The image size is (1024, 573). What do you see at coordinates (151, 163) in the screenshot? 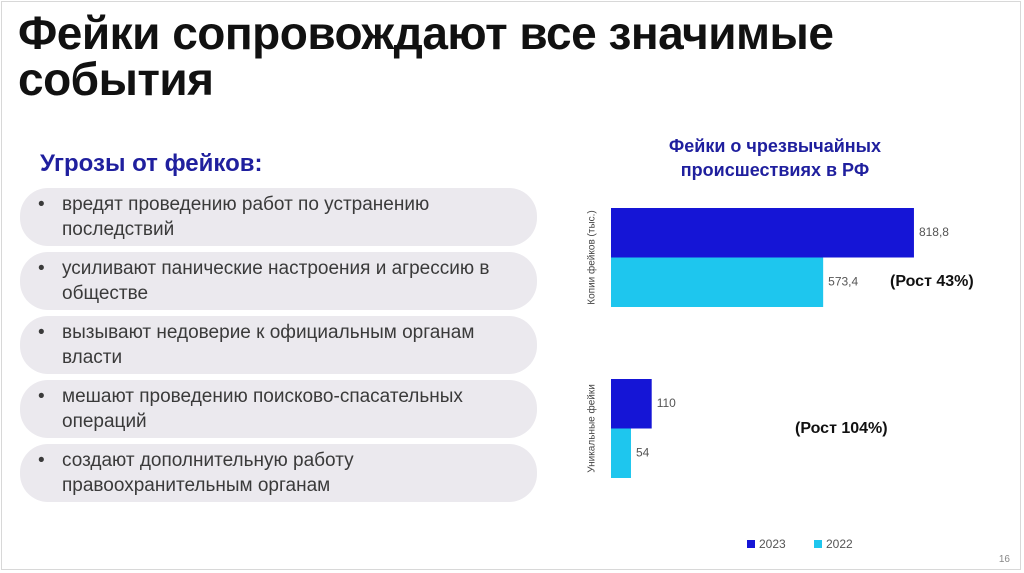
I see `threats-heading: Угрозы от фейков:` at bounding box center [151, 163].